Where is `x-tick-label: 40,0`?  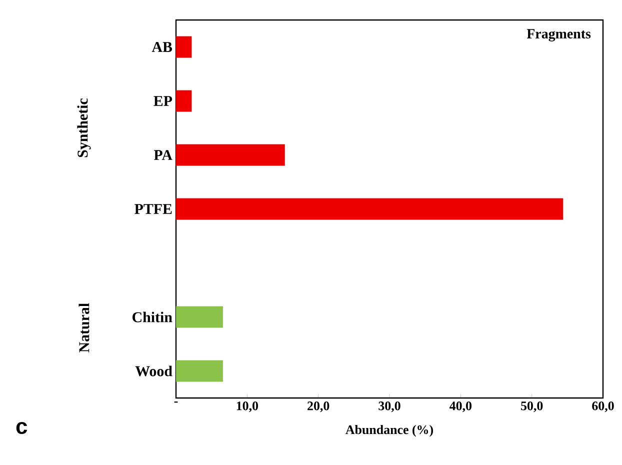
x-tick-label: 40,0 is located at coordinates (461, 407).